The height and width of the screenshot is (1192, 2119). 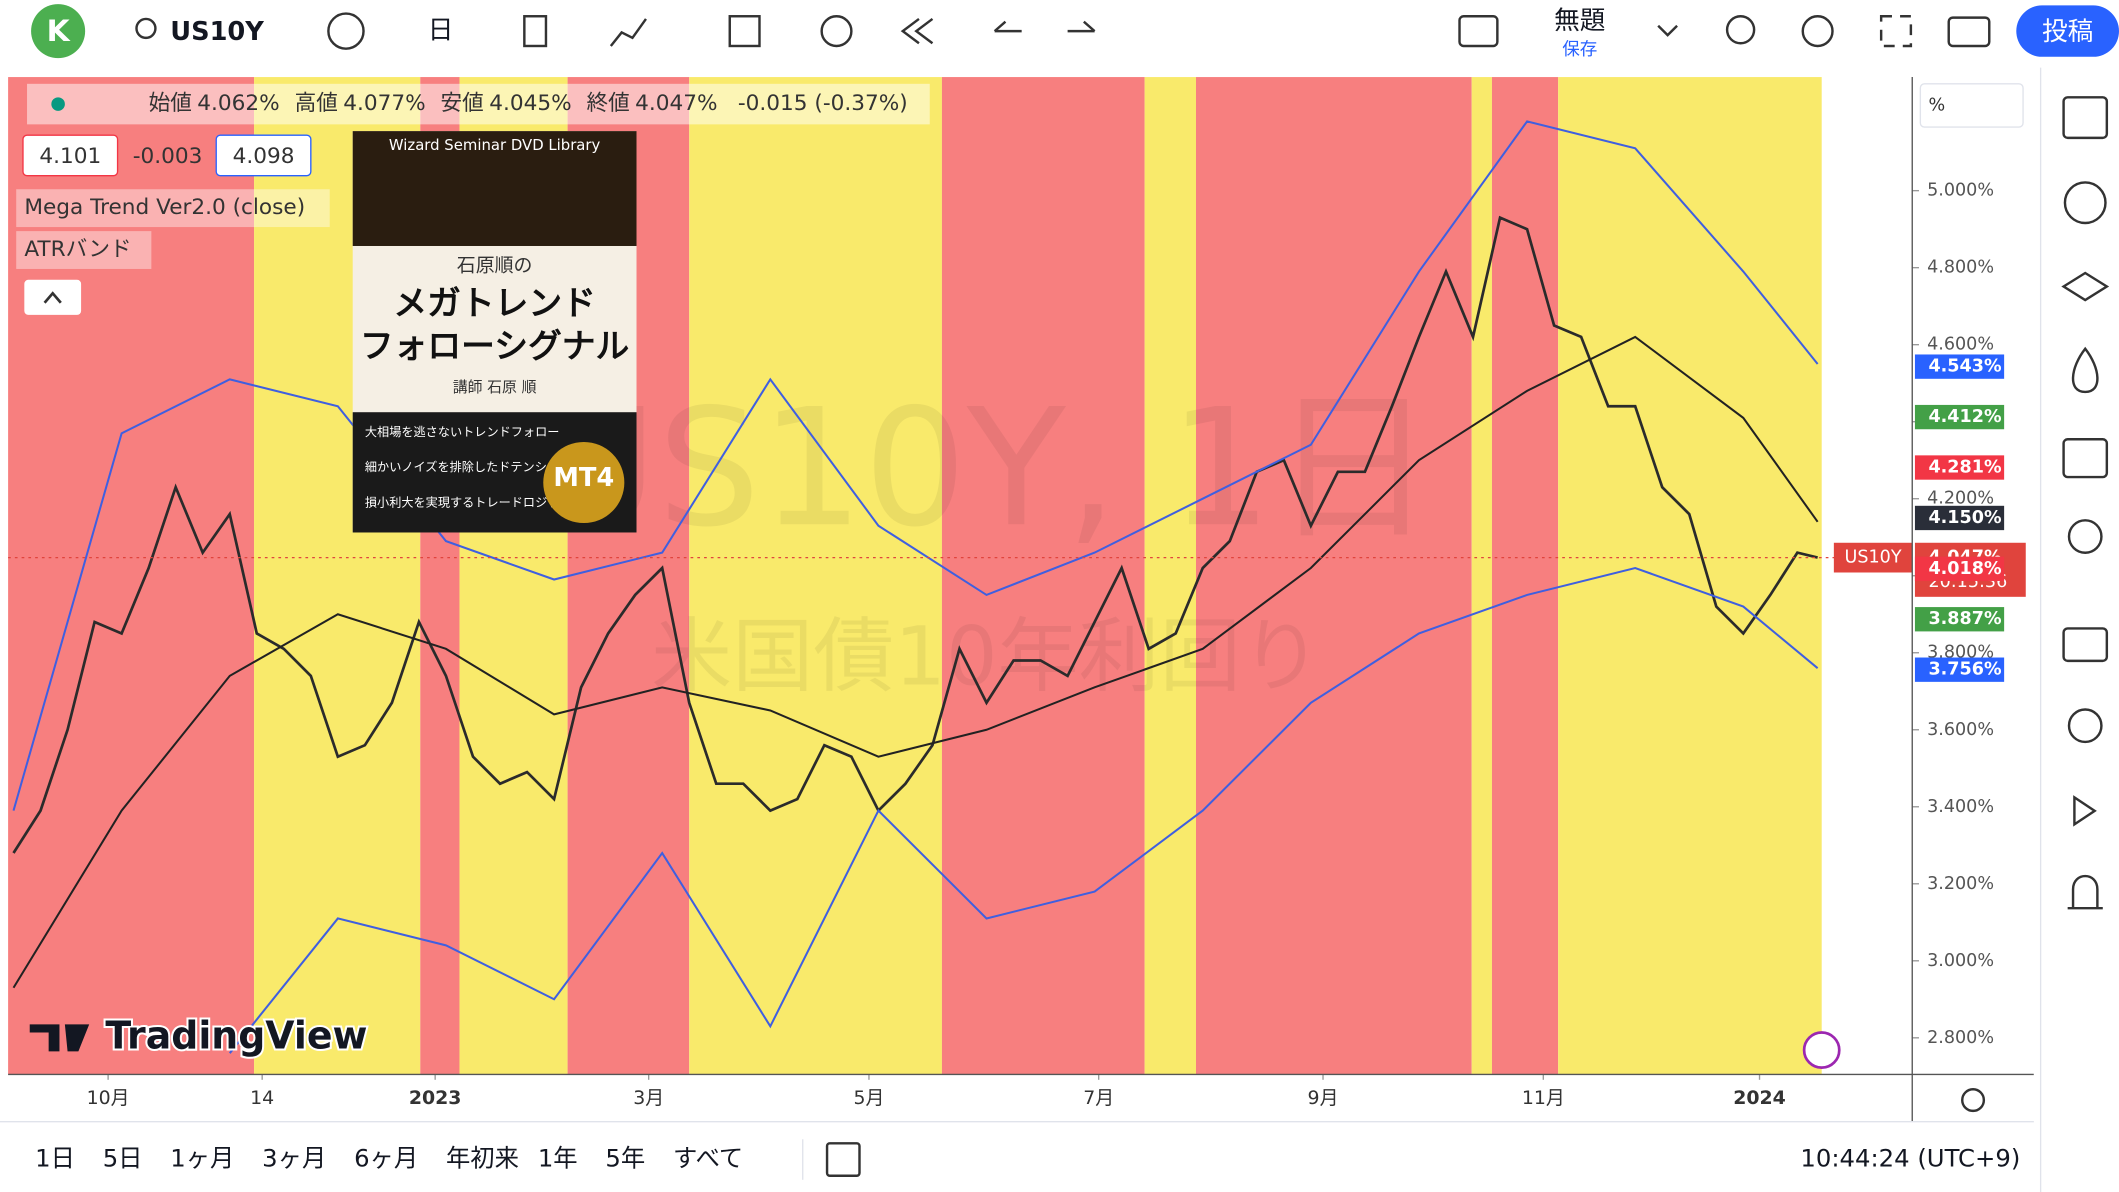 What do you see at coordinates (108, 1098) in the screenshot?
I see `x-tick-label: 10月` at bounding box center [108, 1098].